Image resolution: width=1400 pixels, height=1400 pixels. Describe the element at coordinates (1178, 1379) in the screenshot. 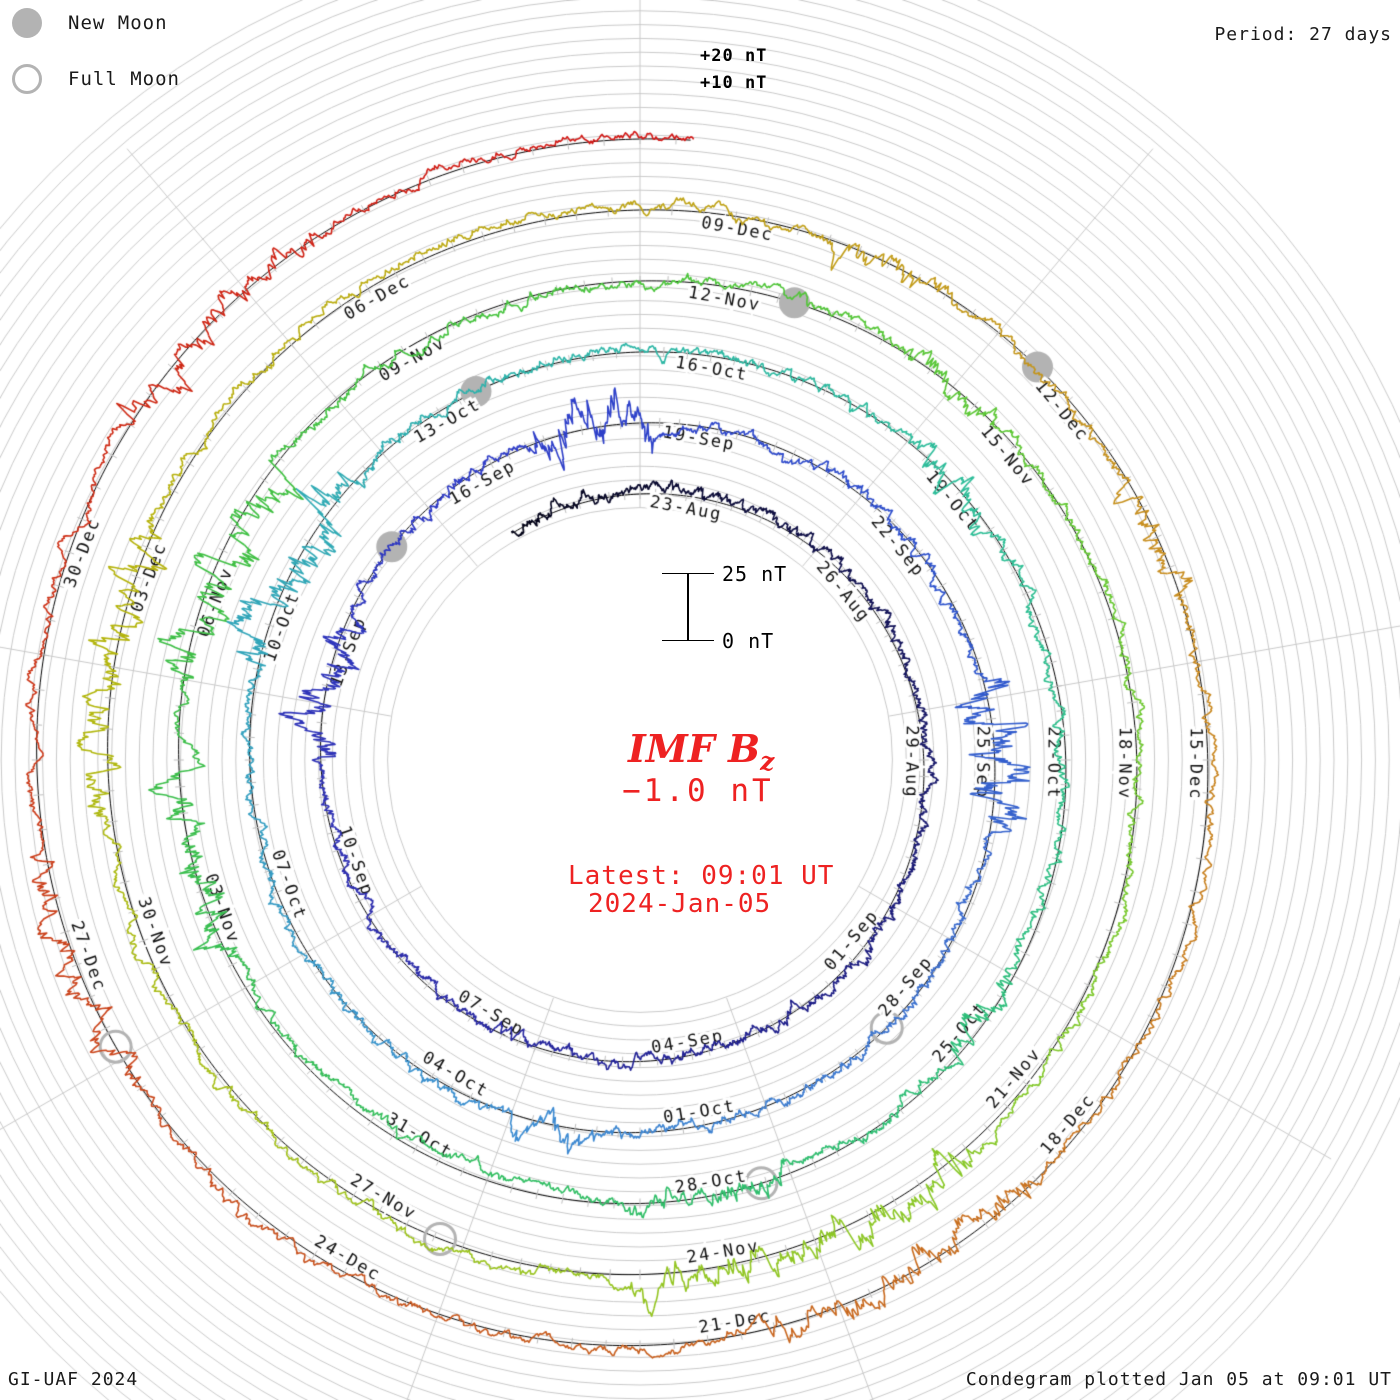

I see `plotted-label: Condegram plotted Jan 05 at 09:01 UT` at that location.